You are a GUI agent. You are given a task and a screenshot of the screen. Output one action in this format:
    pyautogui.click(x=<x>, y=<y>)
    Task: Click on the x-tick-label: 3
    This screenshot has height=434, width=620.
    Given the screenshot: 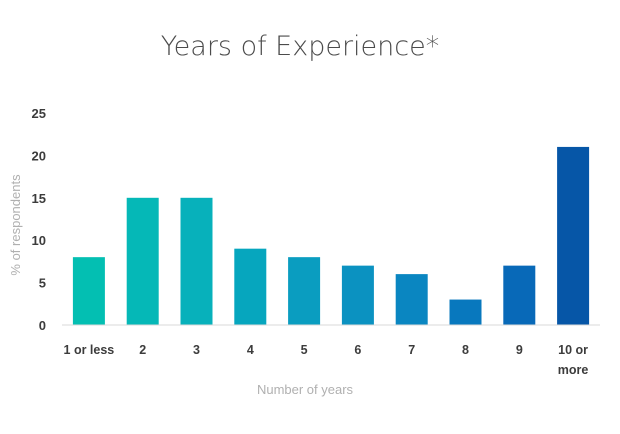 What is the action you would take?
    pyautogui.click(x=196, y=350)
    